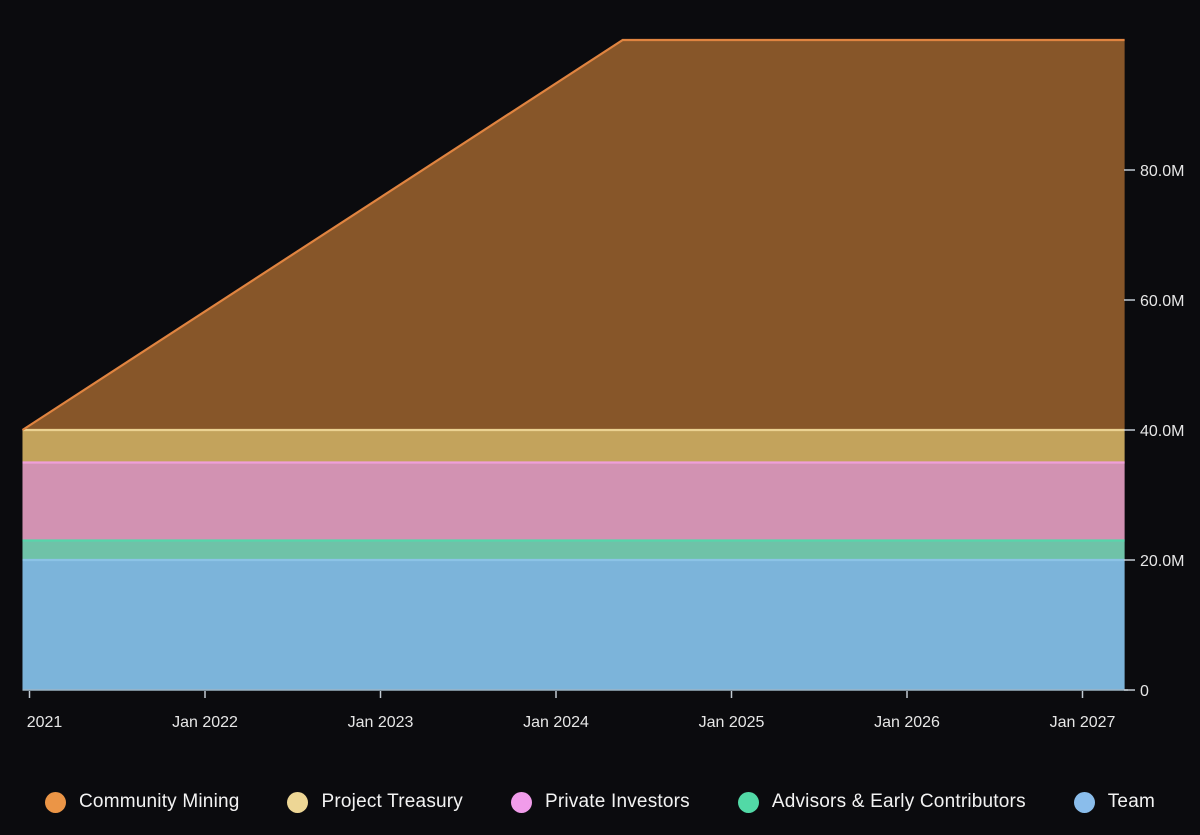 The image size is (1200, 835). I want to click on team-swatch-icon, so click(1084, 802).